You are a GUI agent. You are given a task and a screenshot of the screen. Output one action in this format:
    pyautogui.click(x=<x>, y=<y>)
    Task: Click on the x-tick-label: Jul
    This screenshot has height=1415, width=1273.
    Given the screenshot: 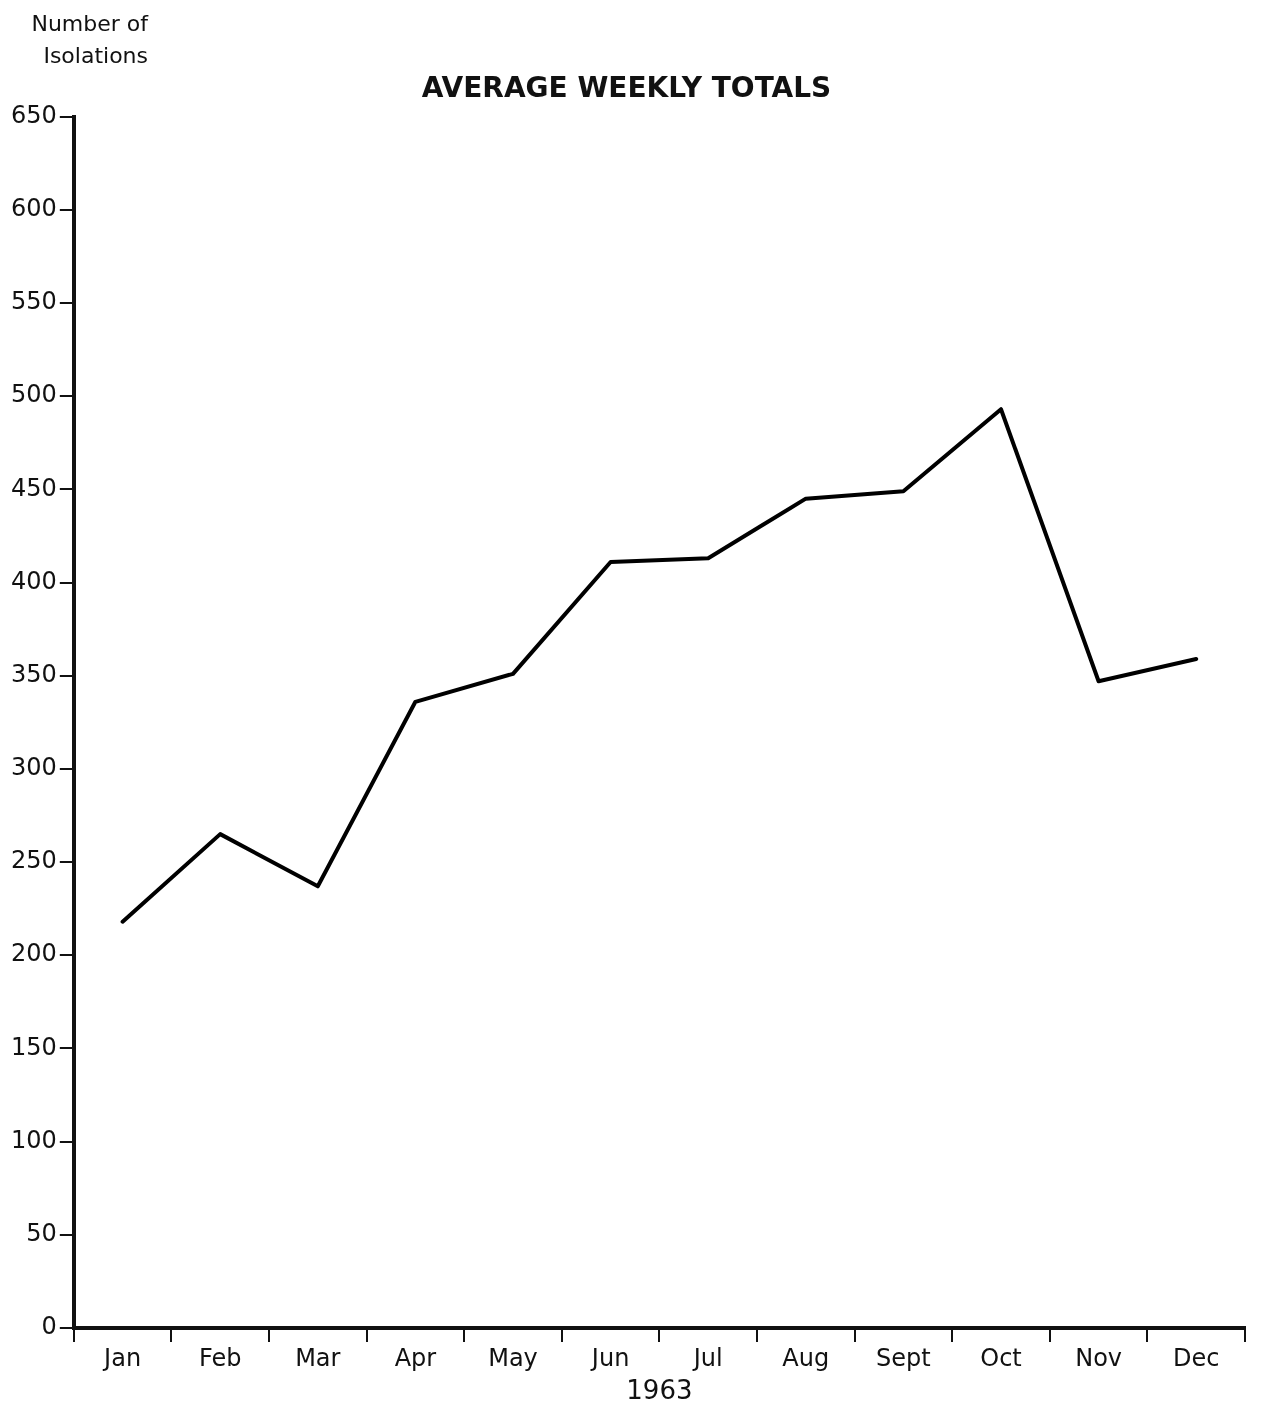 What is the action you would take?
    pyautogui.click(x=707, y=1357)
    